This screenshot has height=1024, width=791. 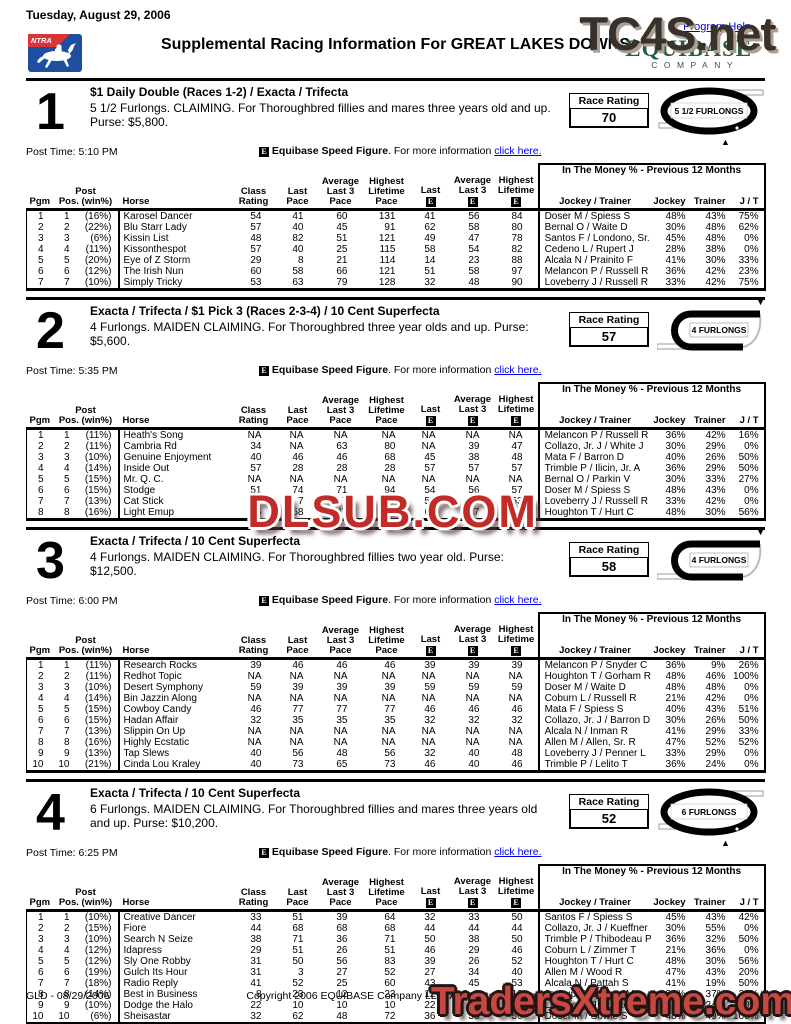 What do you see at coordinates (594, 227) in the screenshot?
I see `cell-jockey-trainer: Bernal O / Waite D` at bounding box center [594, 227].